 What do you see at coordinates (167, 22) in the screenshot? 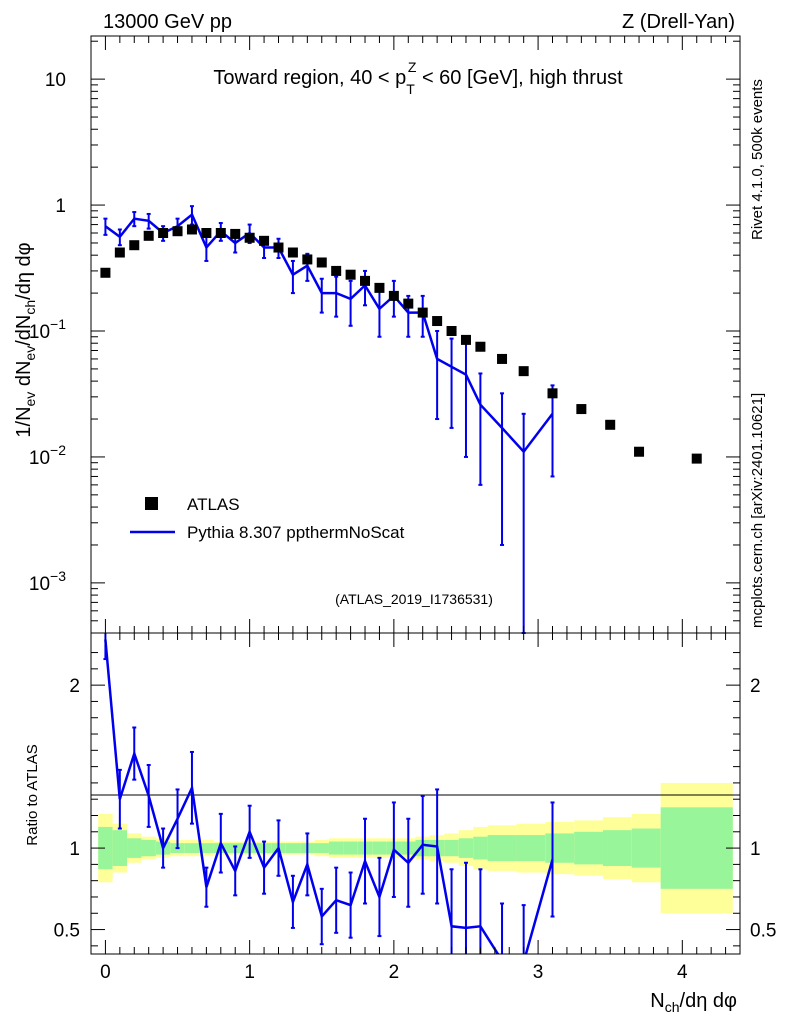
I see `energy-label: 13000 GeV pp` at bounding box center [167, 22].